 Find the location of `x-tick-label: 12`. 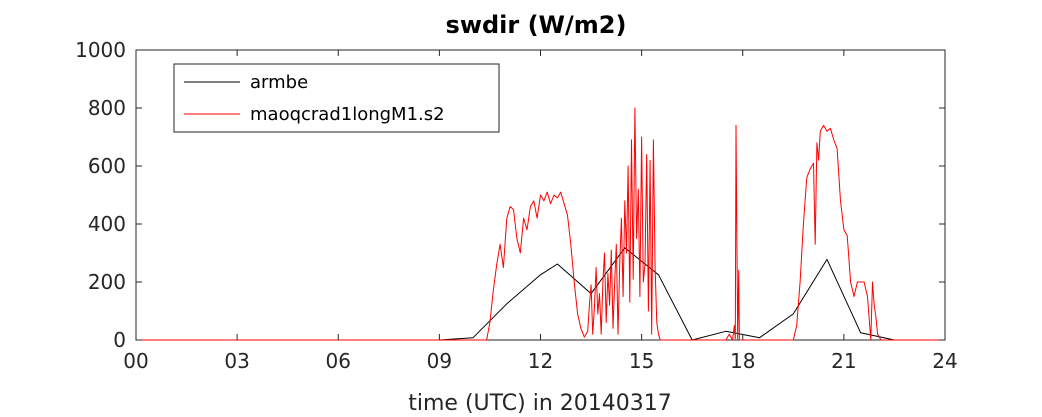

x-tick-label: 12 is located at coordinates (540, 361).